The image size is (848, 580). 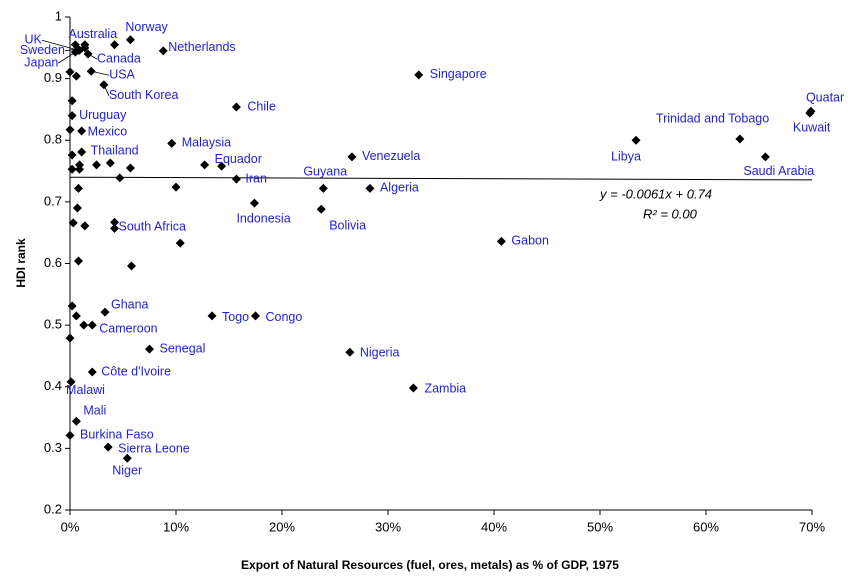 I want to click on y-tick-label: 0.4, so click(x=53, y=385).